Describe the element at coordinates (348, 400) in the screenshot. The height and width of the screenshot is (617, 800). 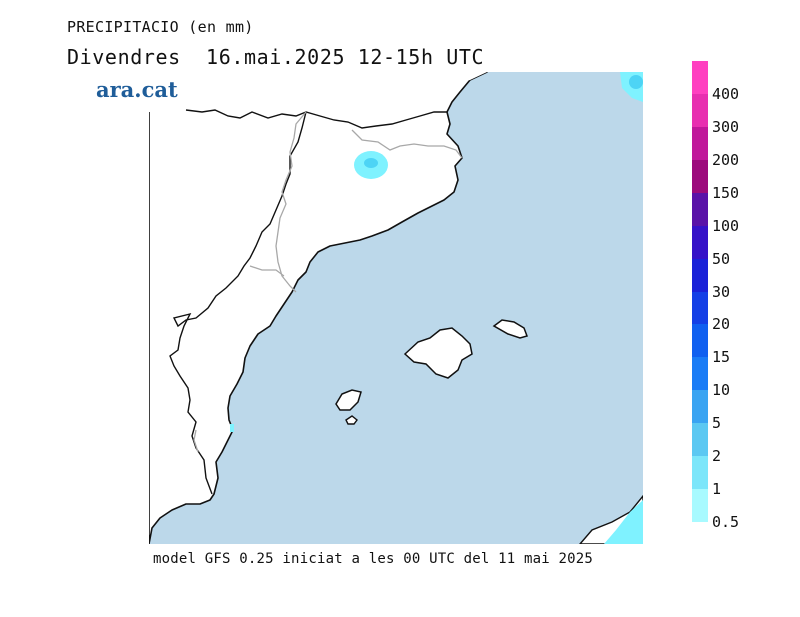
I see `ibiza-island` at that location.